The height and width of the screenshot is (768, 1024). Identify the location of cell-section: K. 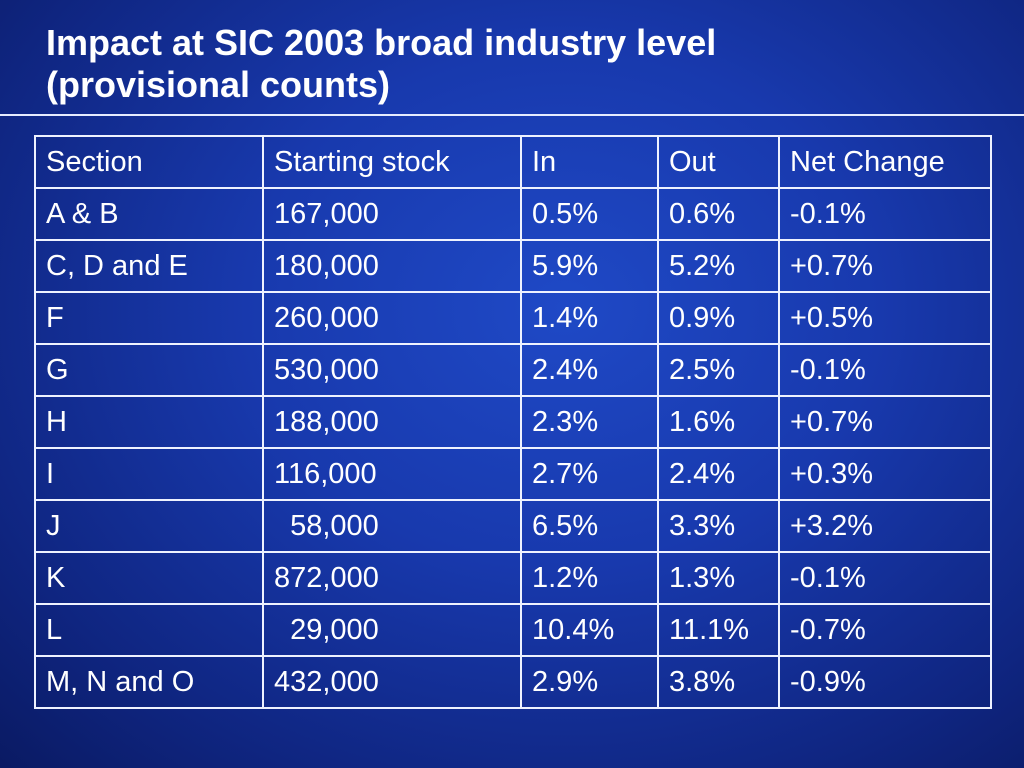
(149, 578).